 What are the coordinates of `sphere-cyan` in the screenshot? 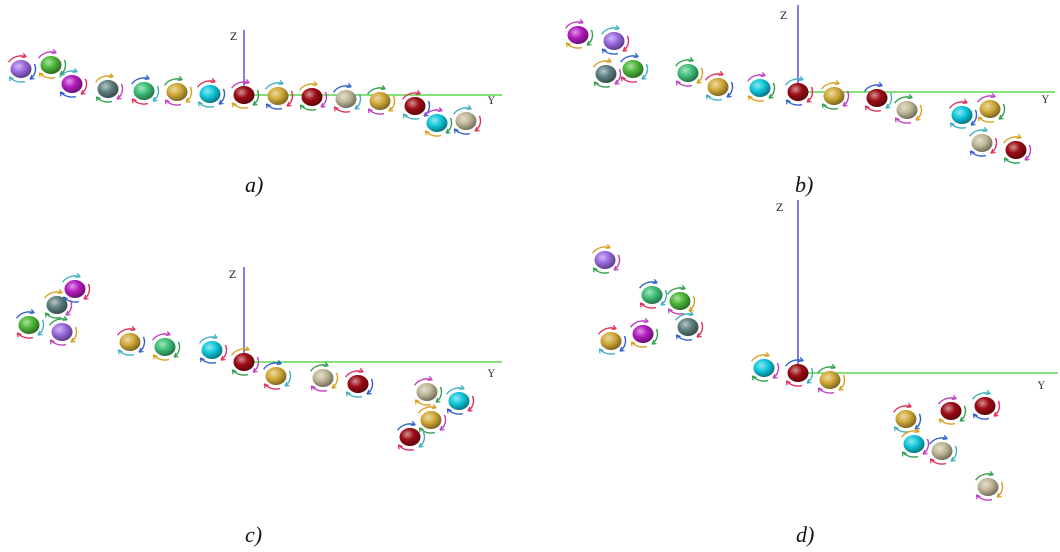 It's located at (915, 442).